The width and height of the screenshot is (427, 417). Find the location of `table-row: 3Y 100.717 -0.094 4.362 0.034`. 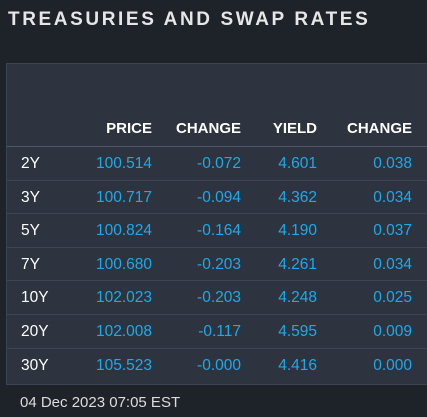

table-row: 3Y 100.717 -0.094 4.362 0.034 is located at coordinates (217, 198).